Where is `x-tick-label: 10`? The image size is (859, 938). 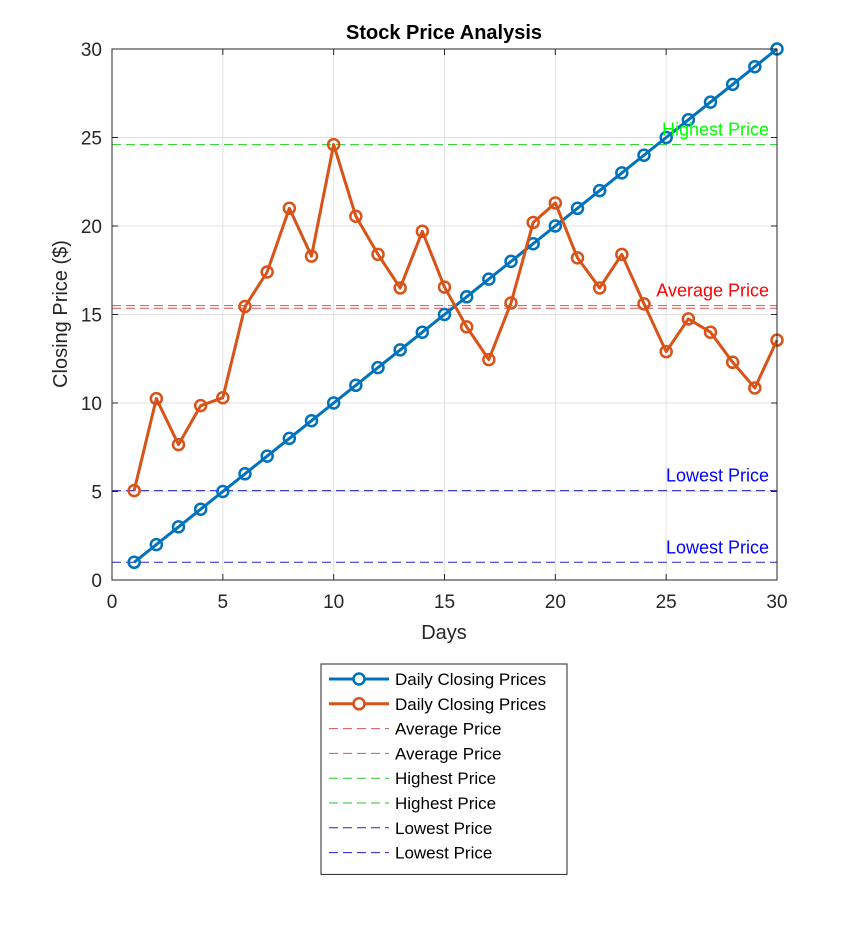
x-tick-label: 10 is located at coordinates (333, 602).